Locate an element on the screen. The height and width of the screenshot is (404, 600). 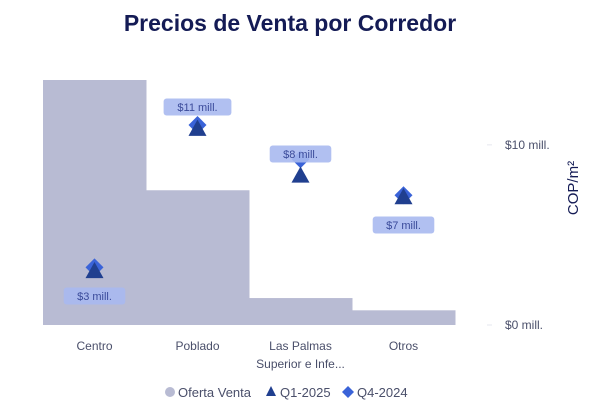
data-label: $11 mill. is located at coordinates (197, 108).